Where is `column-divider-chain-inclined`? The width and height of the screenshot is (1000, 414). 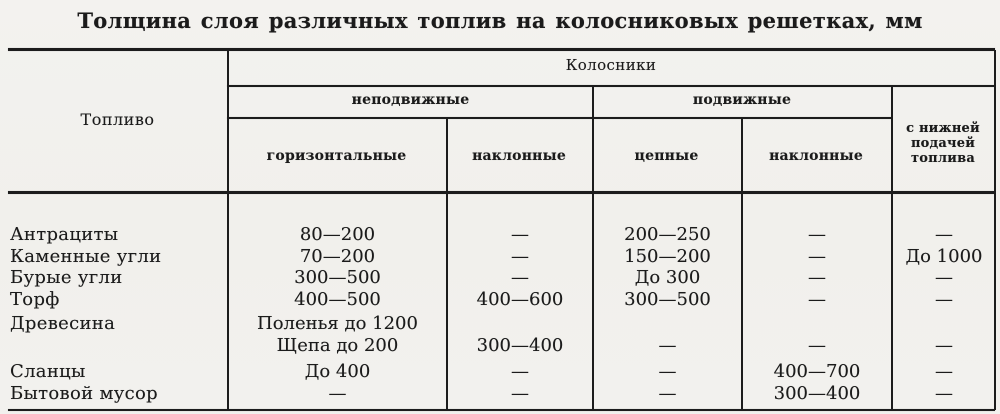
column-divider-chain-inclined is located at coordinates (742, 264).